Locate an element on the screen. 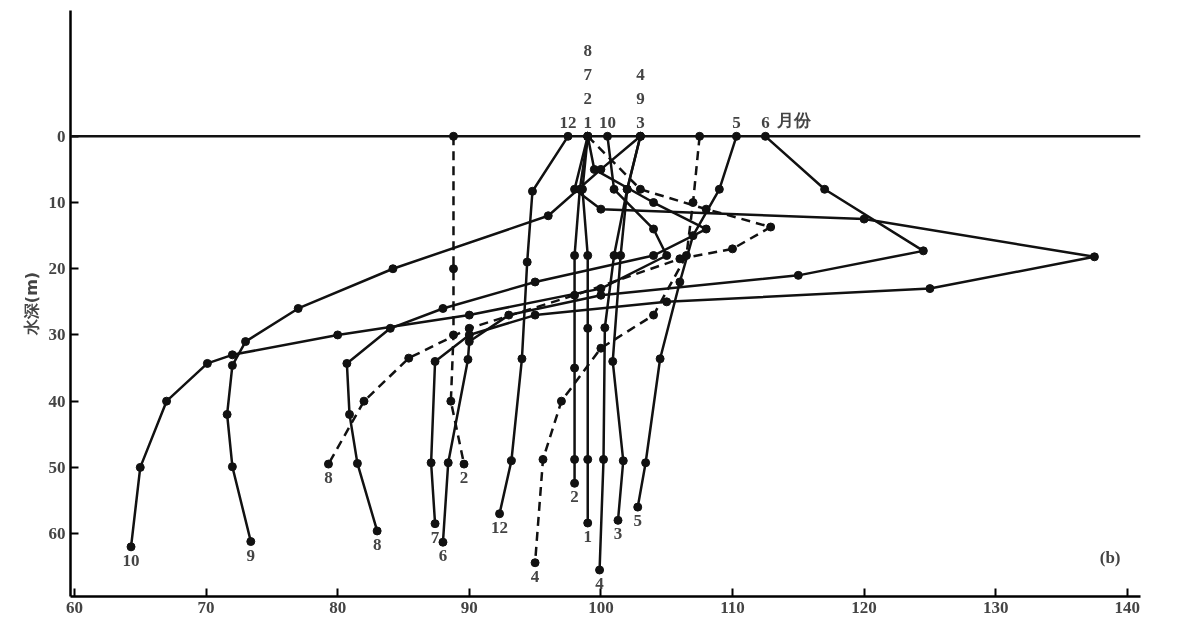 The height and width of the screenshot is (644, 1188). text: 5 is located at coordinates (637, 521).